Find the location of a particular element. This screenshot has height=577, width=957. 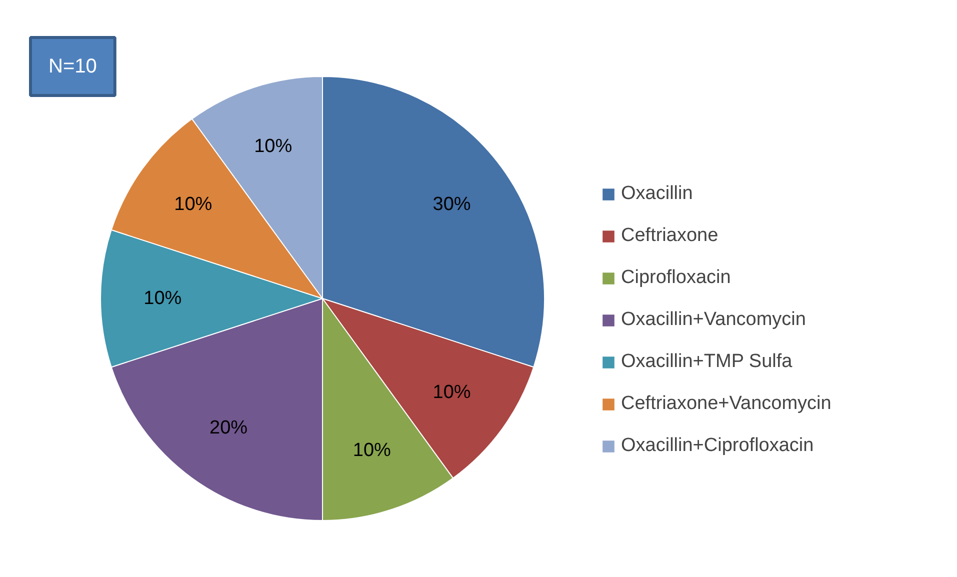

legend-label: Oxacillin+Ciprofloxacin is located at coordinates (717, 446).